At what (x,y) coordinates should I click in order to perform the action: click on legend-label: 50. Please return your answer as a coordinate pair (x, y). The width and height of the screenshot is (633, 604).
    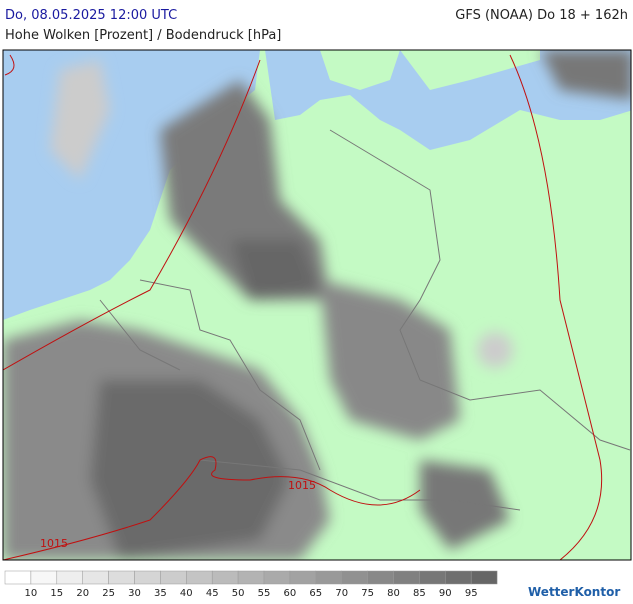
    Looking at the image, I should click on (238, 593).